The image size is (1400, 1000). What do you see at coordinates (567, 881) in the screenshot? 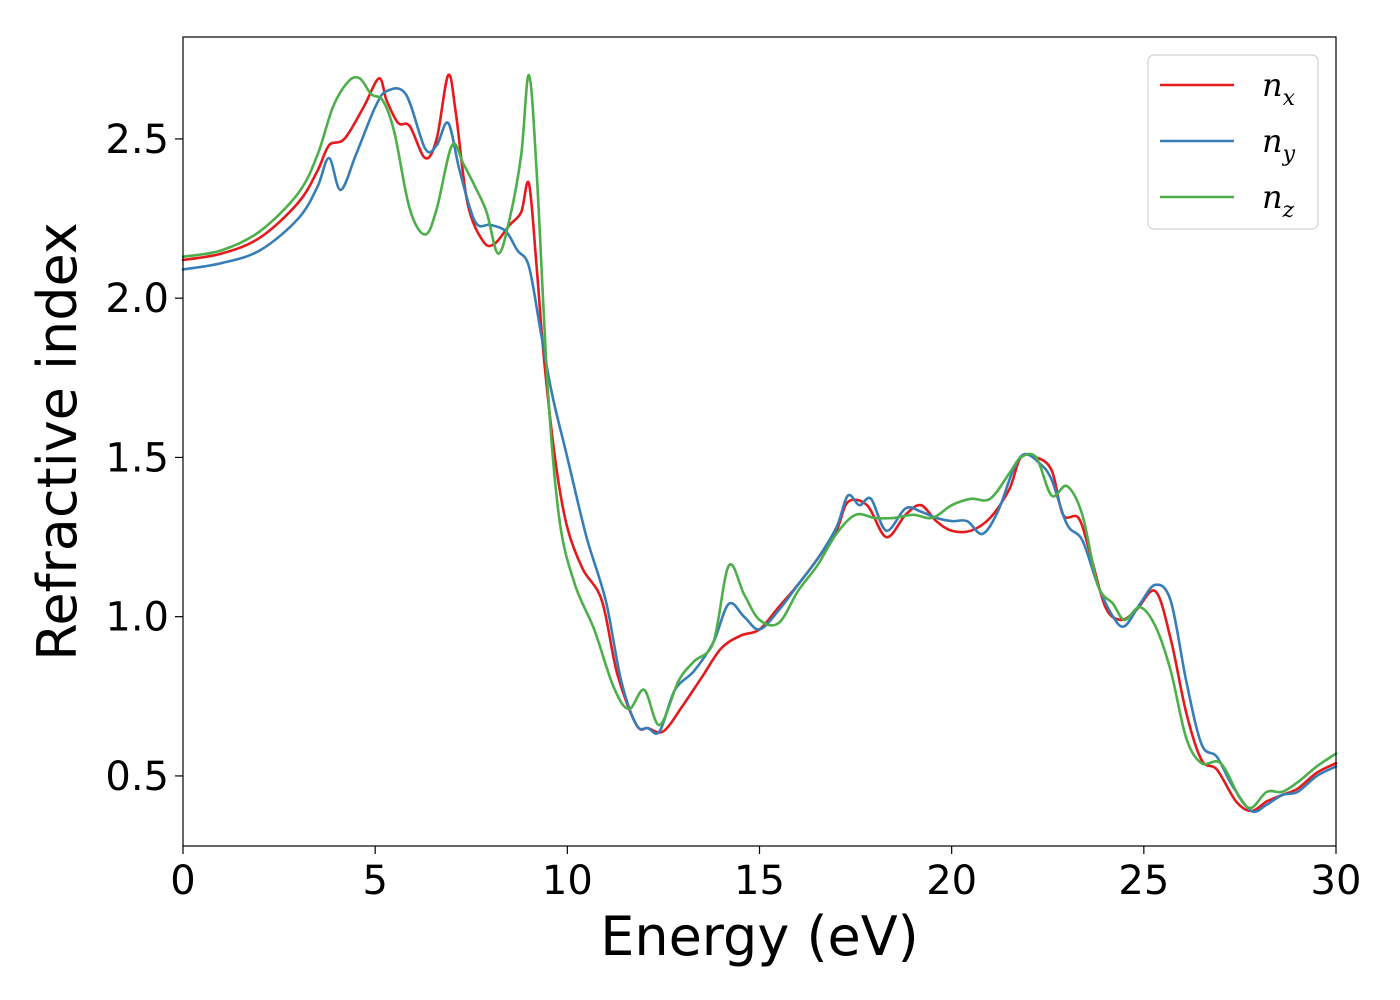
I see `x-tick-label: 10` at bounding box center [567, 881].